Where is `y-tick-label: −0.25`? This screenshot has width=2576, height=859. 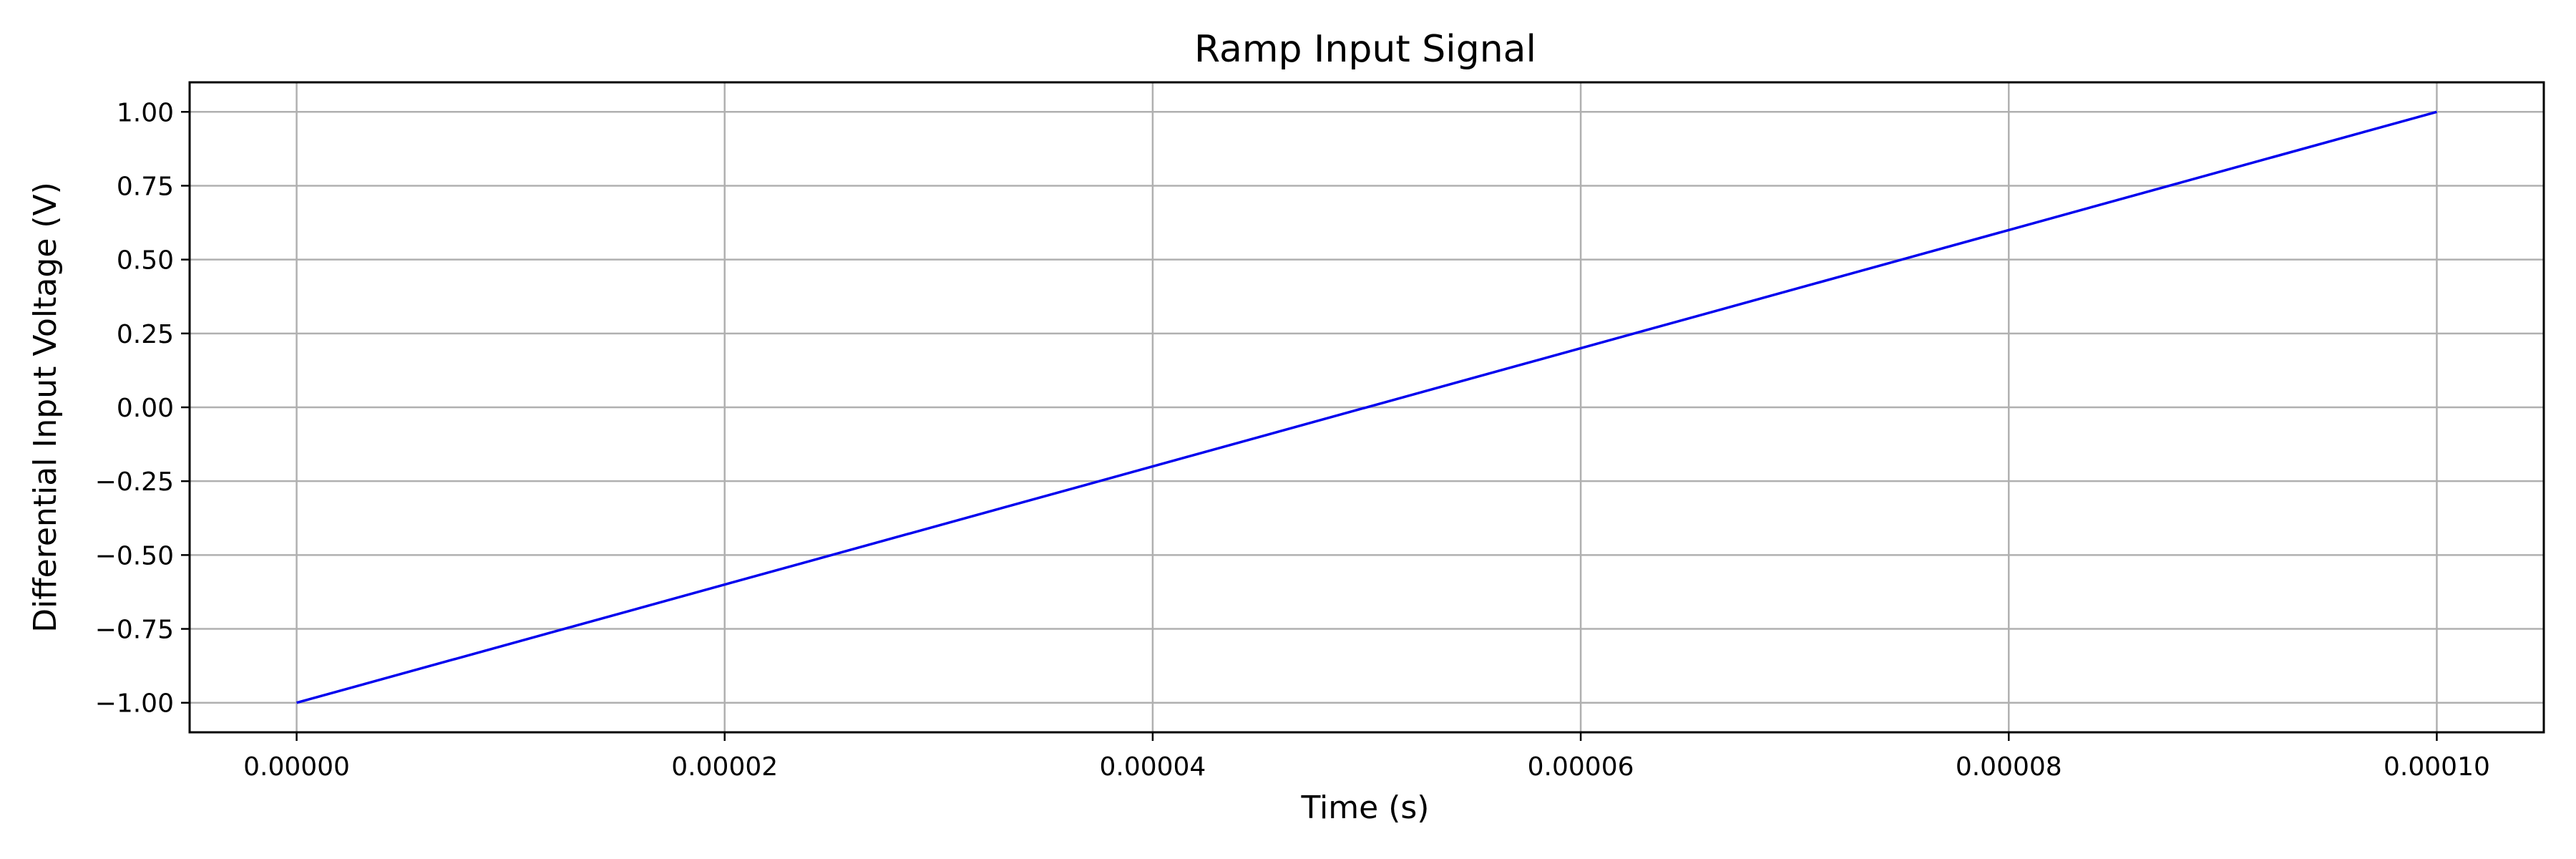 y-tick-label: −0.25 is located at coordinates (134, 482).